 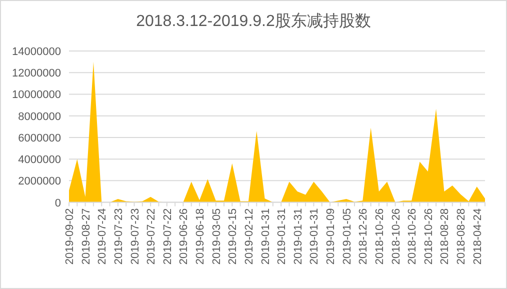 I want to click on x-tick-label: 2019-02-12, so click(x=249, y=236).